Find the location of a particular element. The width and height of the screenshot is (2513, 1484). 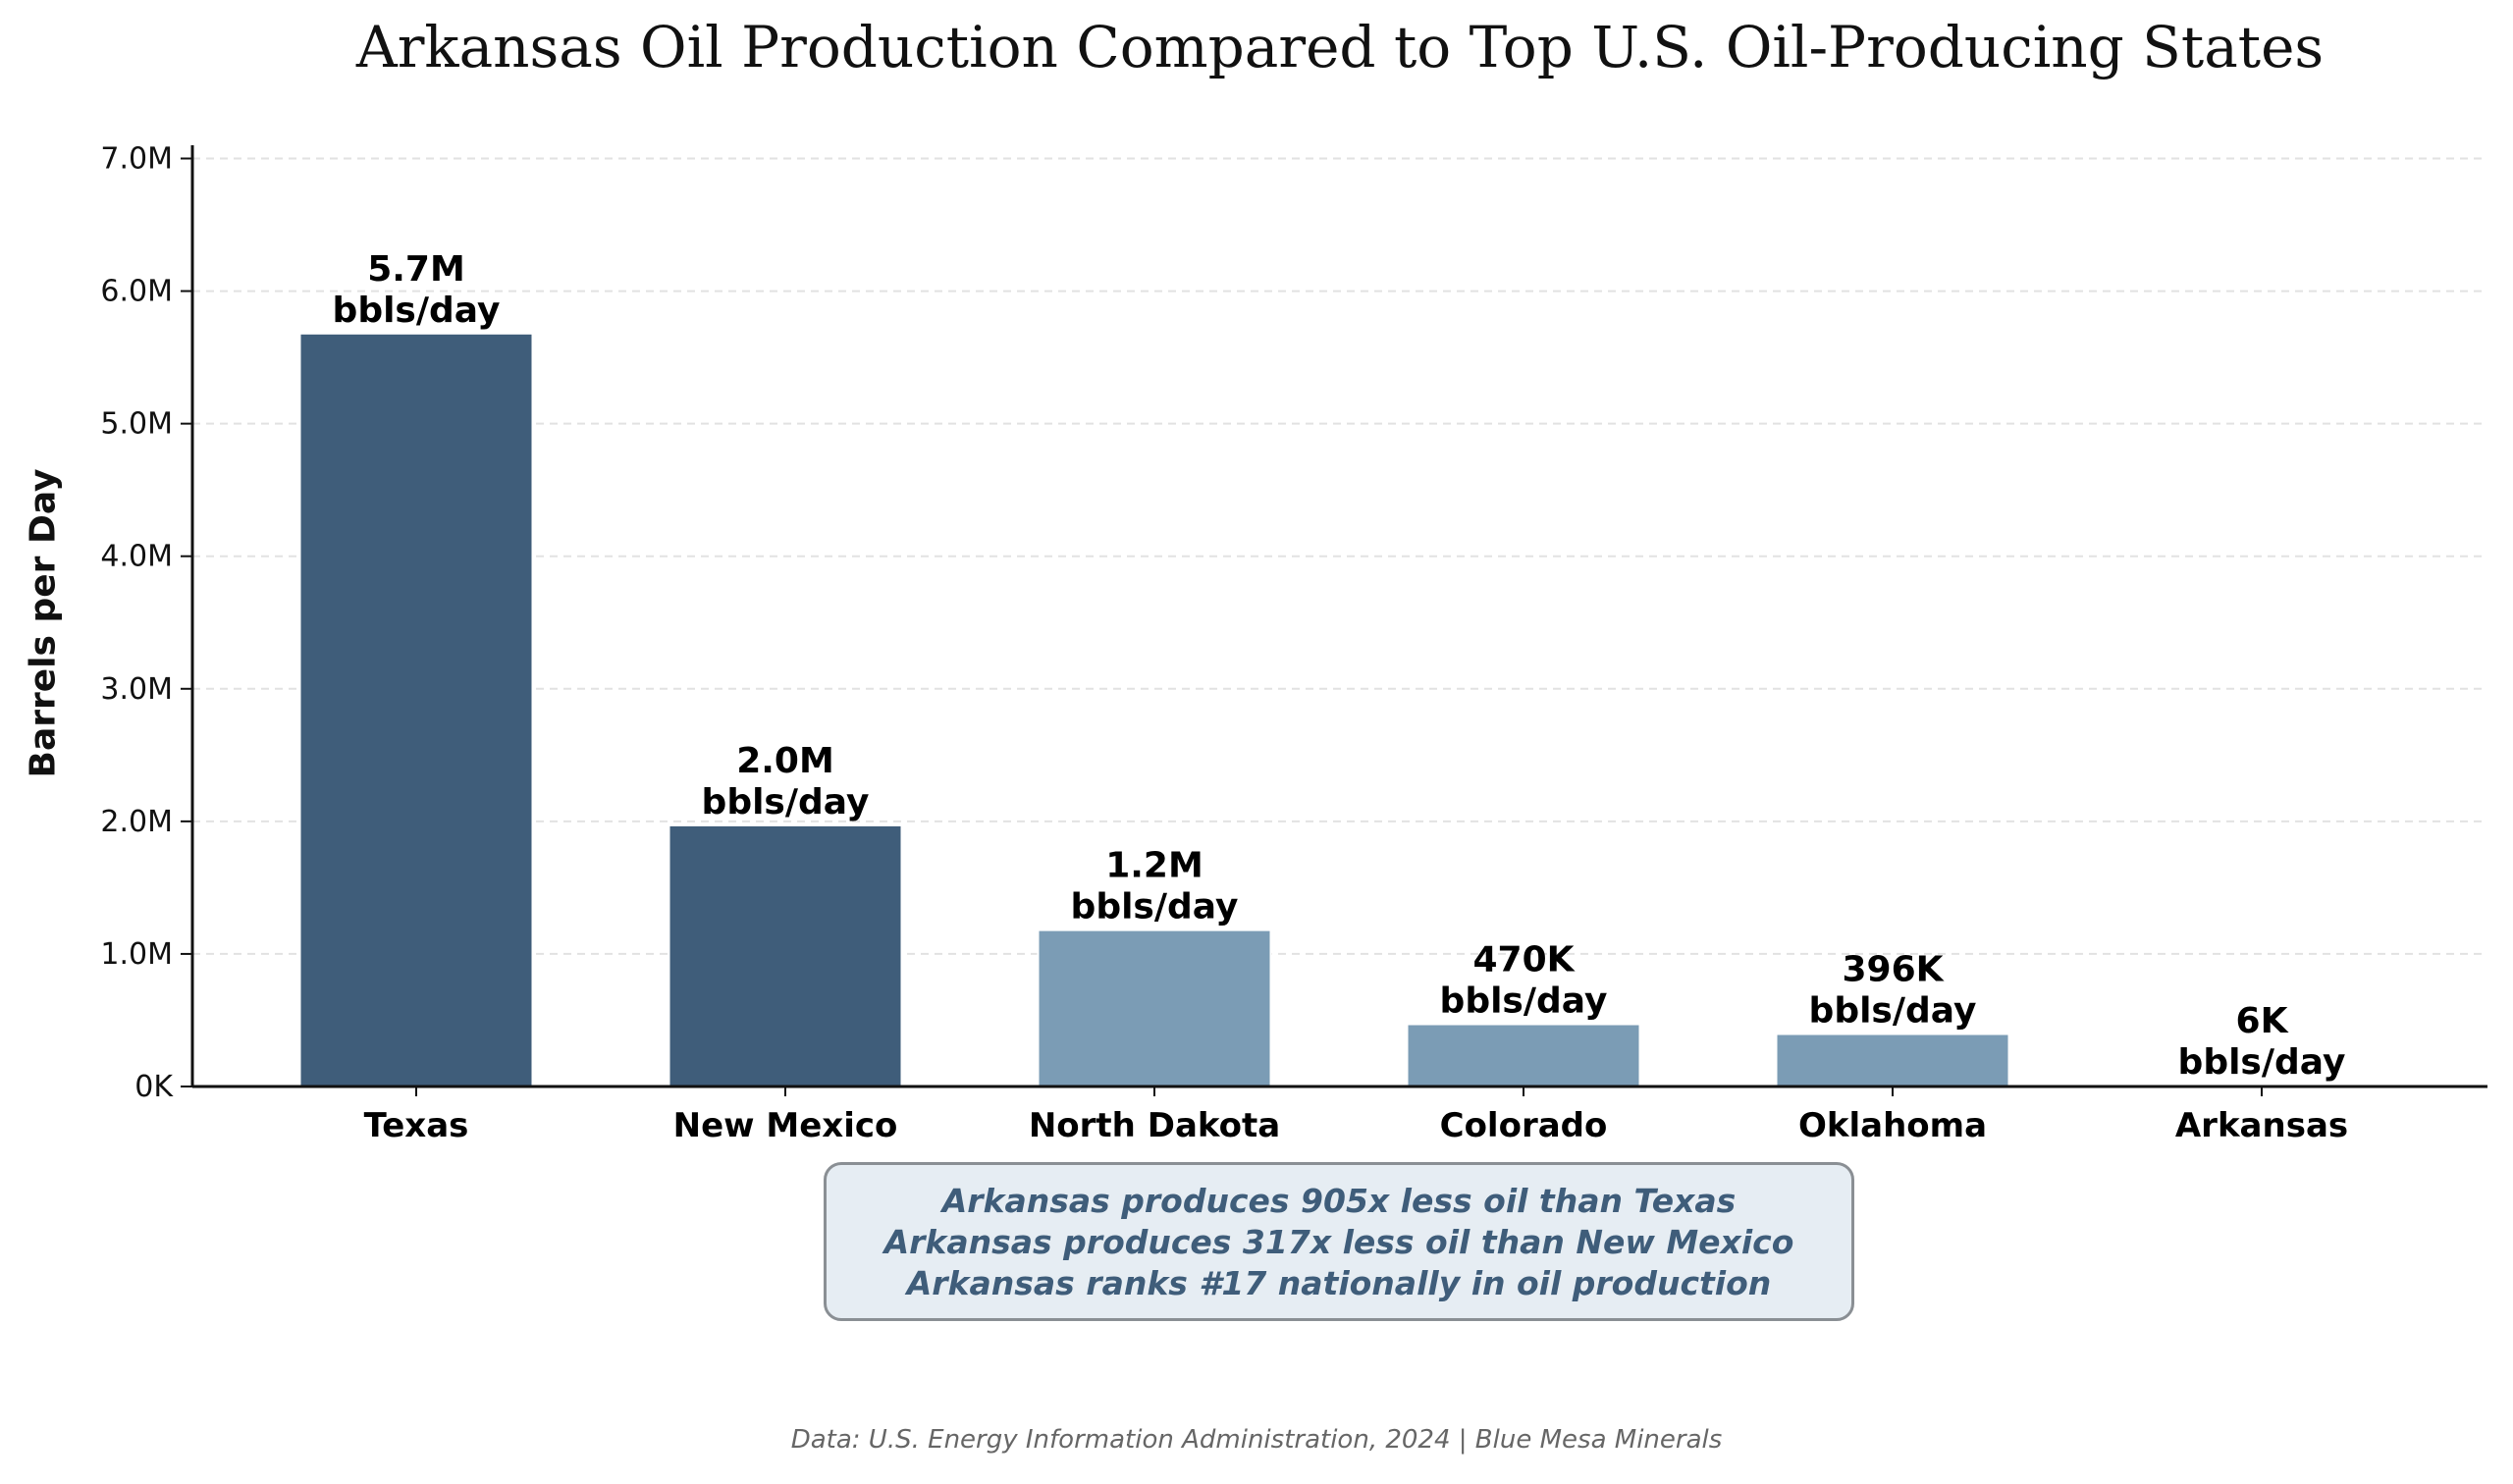

y-tick-label: 7.0M is located at coordinates (136, 159).